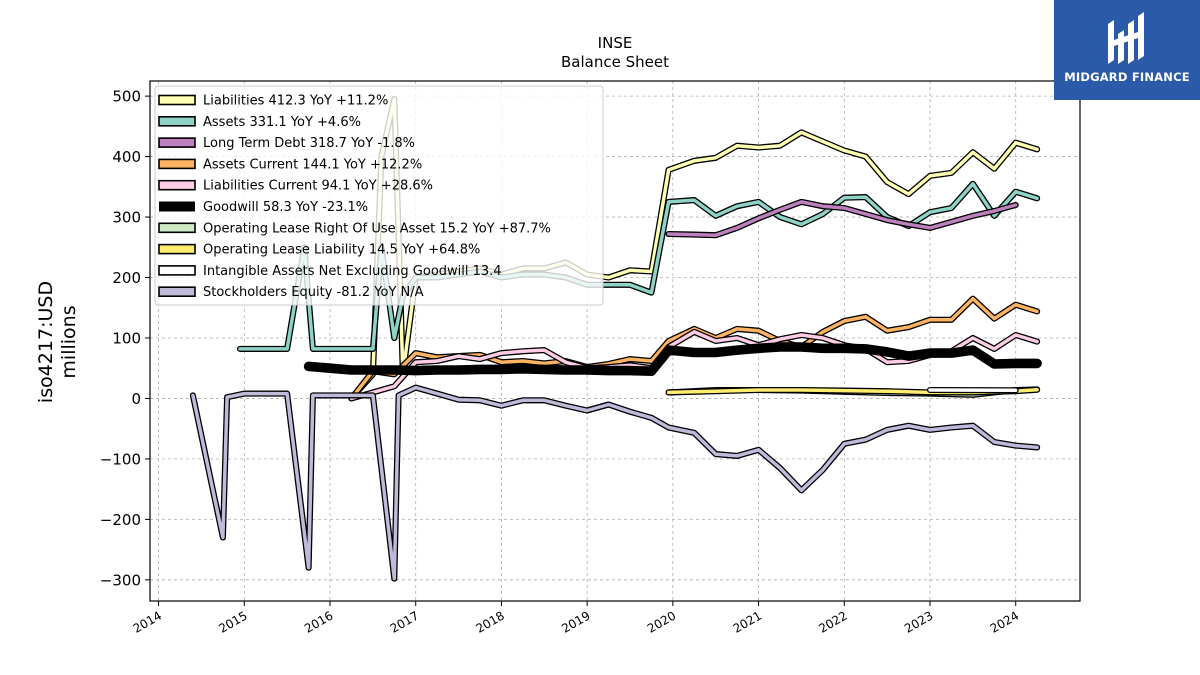 The image size is (1200, 675). Describe the element at coordinates (747, 621) in the screenshot. I see `x-tick-label: 2021` at that location.